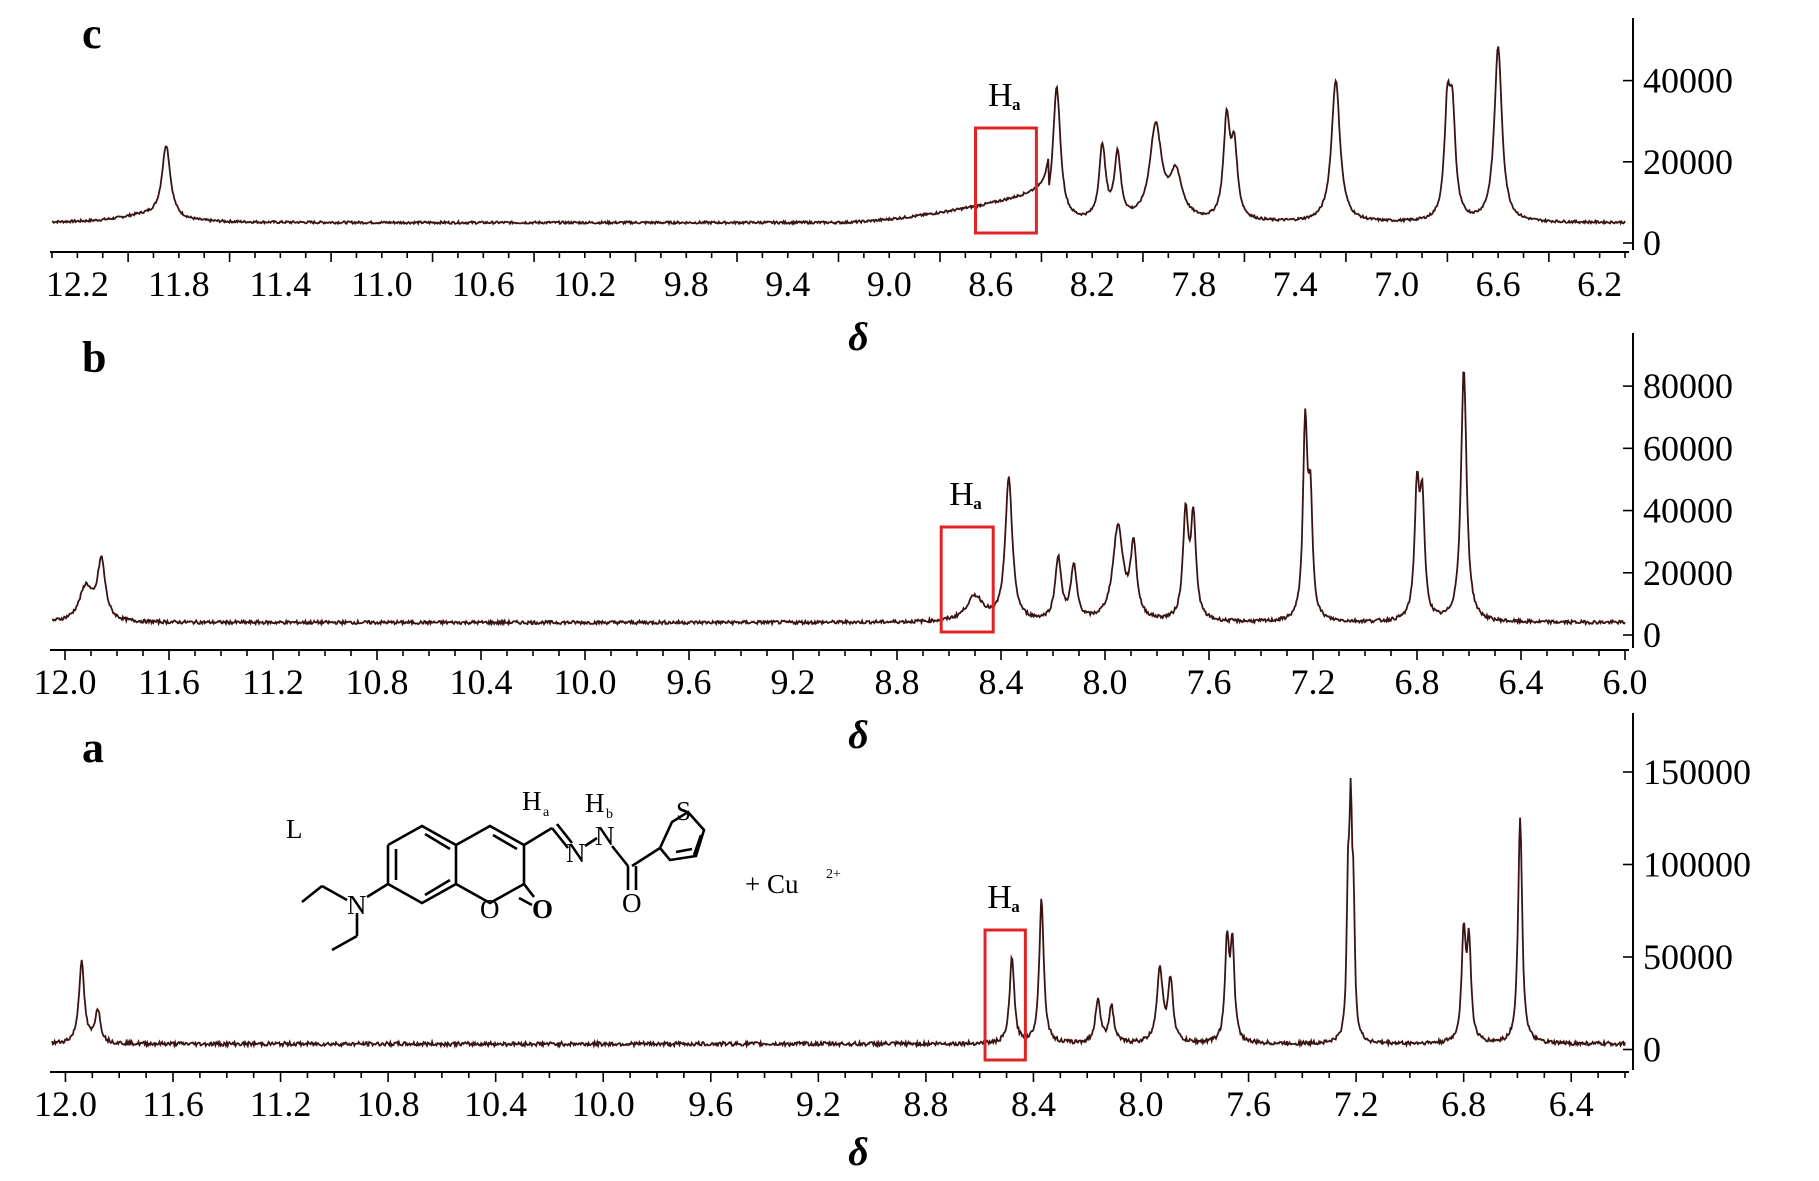 The width and height of the screenshot is (1819, 1181). I want to click on x-tick-label: 7.8, so click(1193, 284).